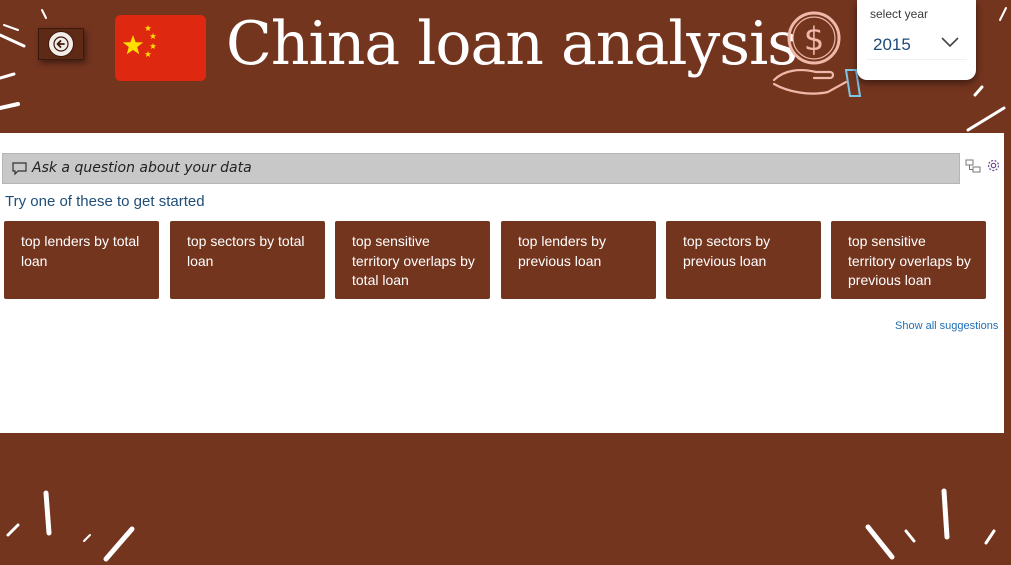 The width and height of the screenshot is (1011, 565). Describe the element at coordinates (19, 169) in the screenshot. I see `chat-bubble-icon` at that location.